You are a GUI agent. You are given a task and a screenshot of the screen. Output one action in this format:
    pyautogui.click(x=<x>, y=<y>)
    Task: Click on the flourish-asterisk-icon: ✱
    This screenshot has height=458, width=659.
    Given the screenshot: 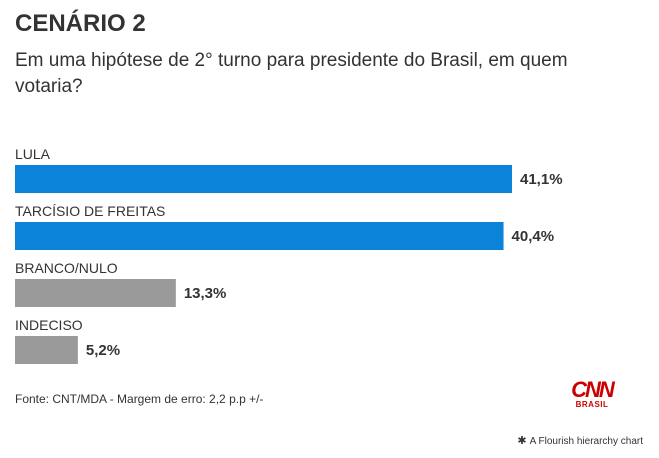 What is the action you would take?
    pyautogui.click(x=522, y=441)
    